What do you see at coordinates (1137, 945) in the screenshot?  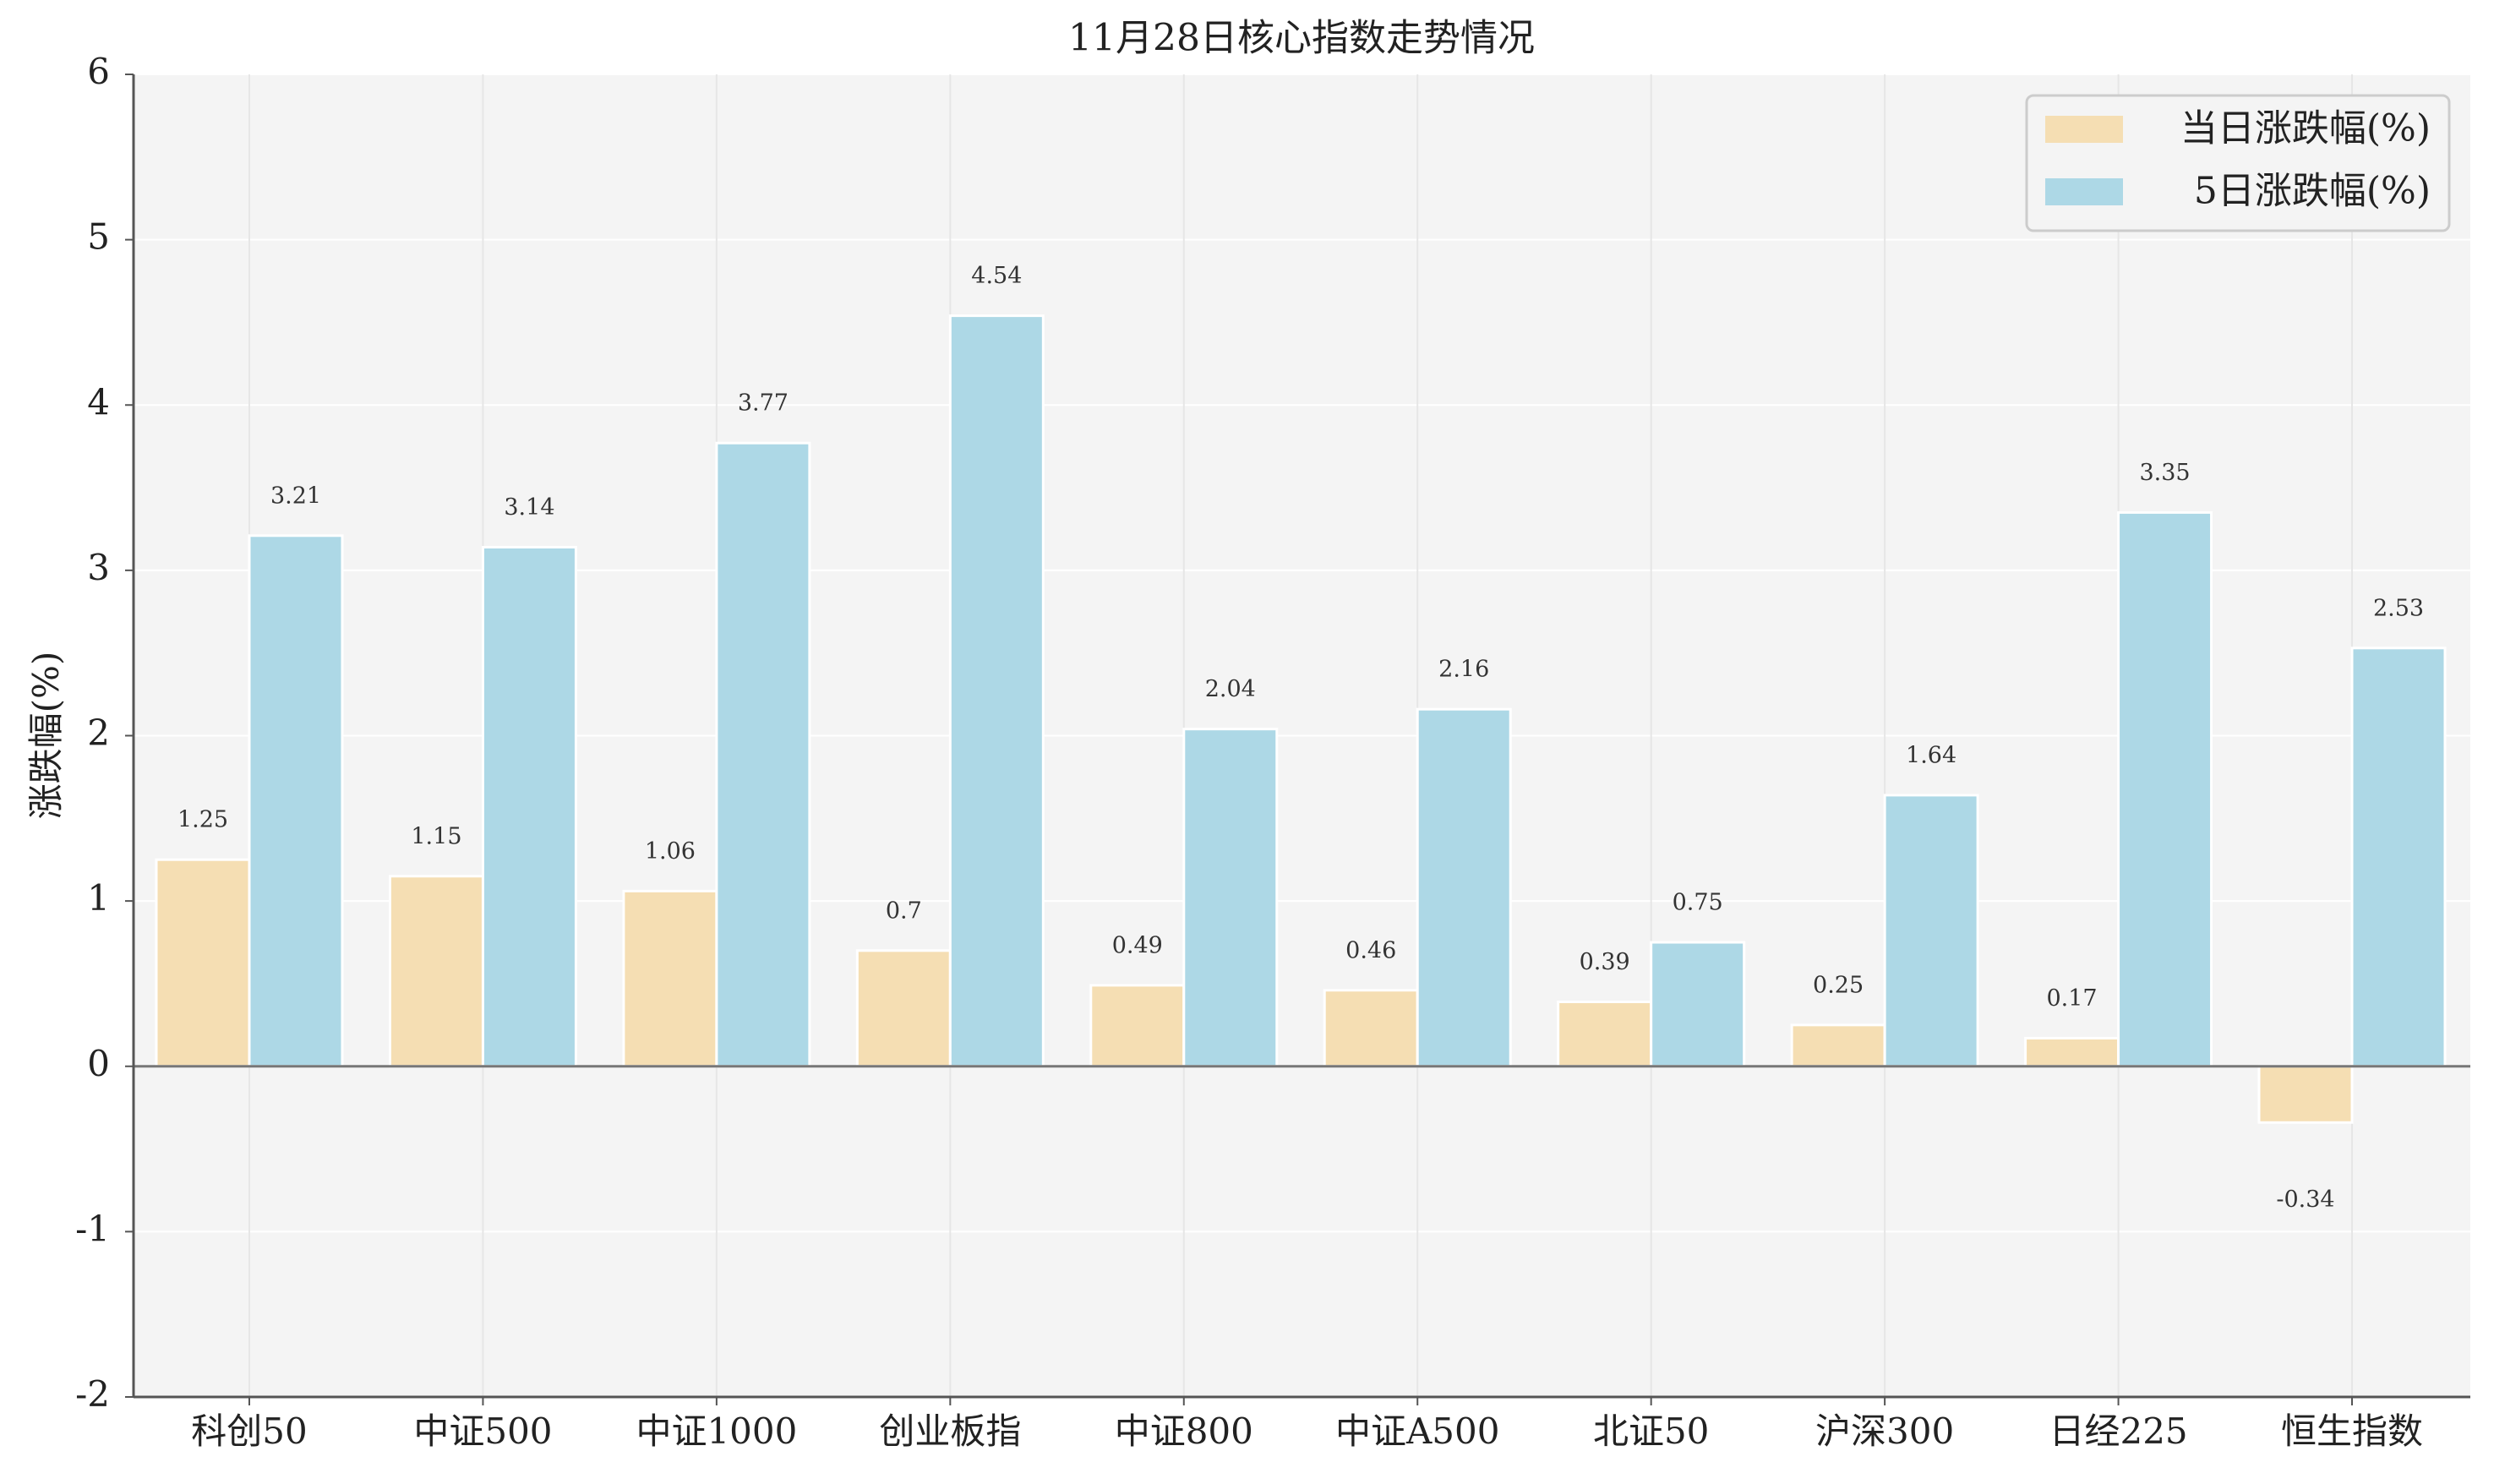 I see `data-label: 0.49` at bounding box center [1137, 945].